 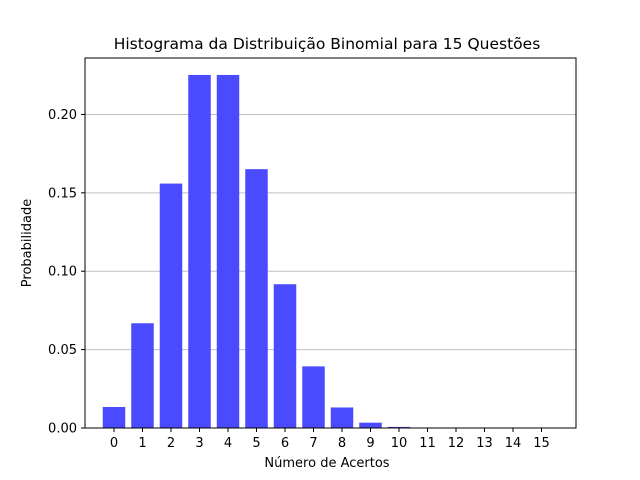 What do you see at coordinates (370, 443) in the screenshot?
I see `x-tick-label: 9` at bounding box center [370, 443].